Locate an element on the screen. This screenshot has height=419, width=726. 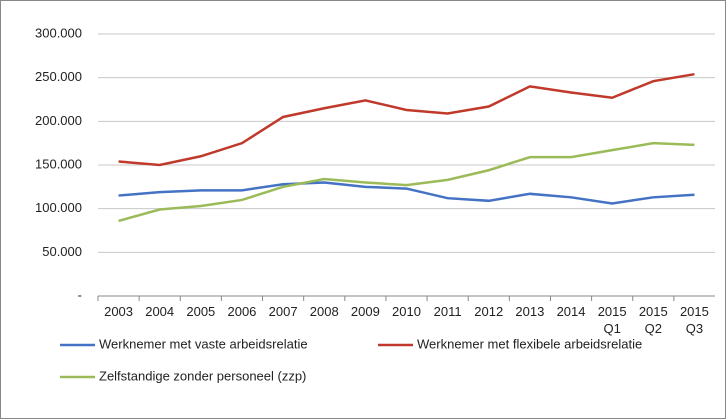
x-tick-label: 2003 is located at coordinates (119, 311).